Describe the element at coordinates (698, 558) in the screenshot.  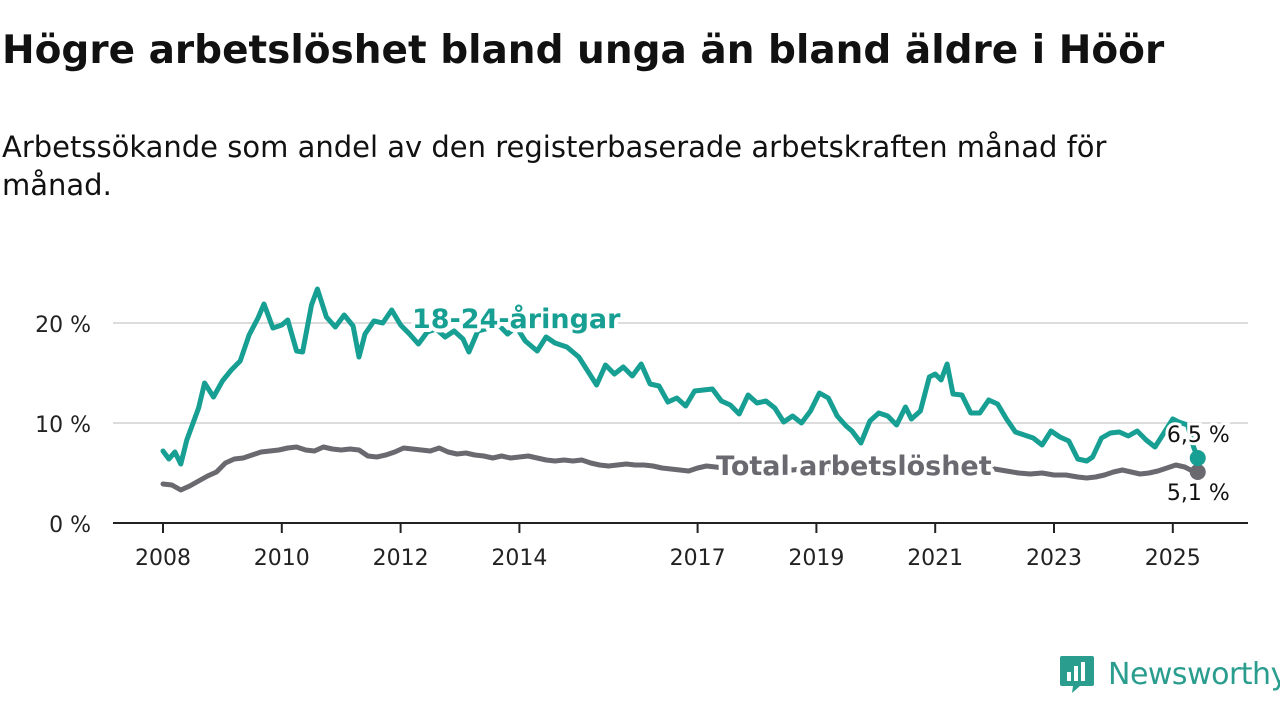
I see `x-tick-label: 2017` at that location.